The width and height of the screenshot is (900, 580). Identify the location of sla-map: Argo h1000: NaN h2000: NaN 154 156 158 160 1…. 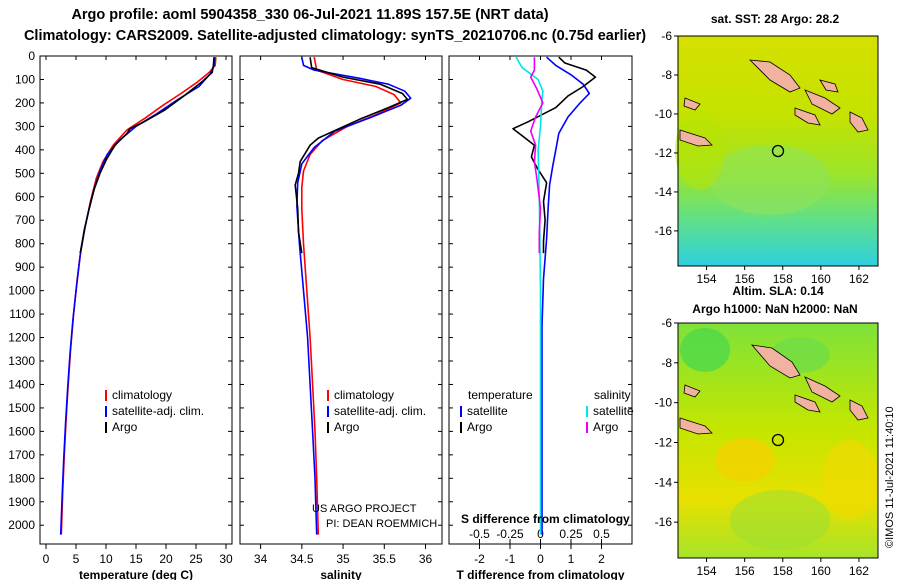
(775, 440).